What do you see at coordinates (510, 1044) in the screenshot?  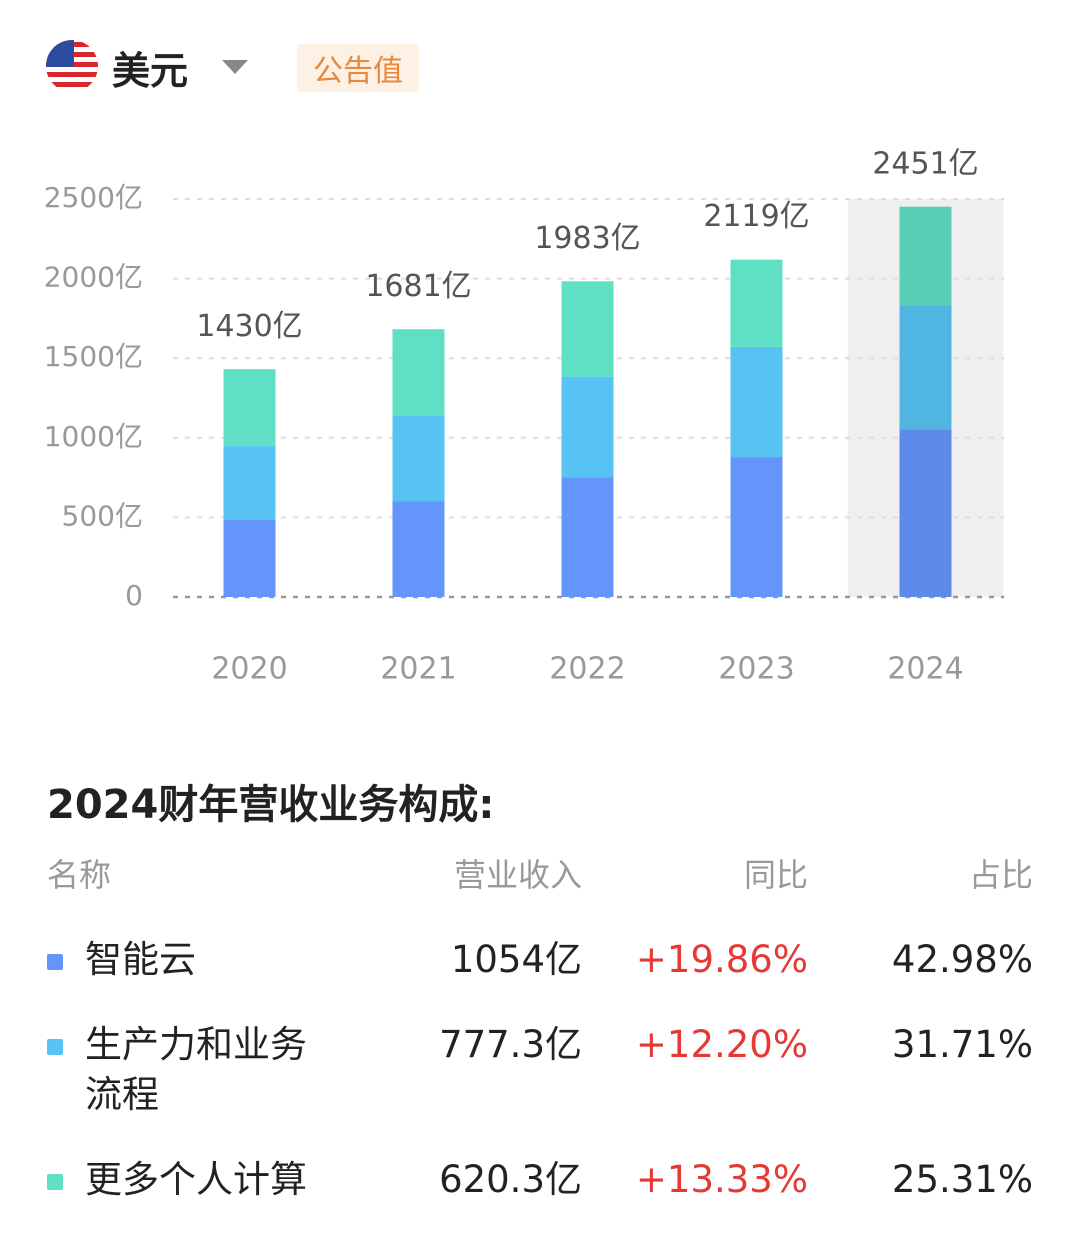 I see `row-revenue: 777.3亿` at bounding box center [510, 1044].